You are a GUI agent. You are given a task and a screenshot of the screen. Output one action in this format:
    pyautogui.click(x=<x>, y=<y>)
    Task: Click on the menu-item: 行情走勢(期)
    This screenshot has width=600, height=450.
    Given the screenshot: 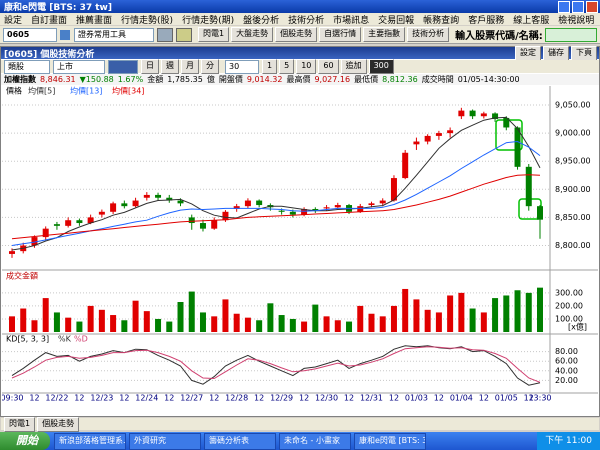 What is the action you would take?
    pyautogui.click(x=208, y=20)
    